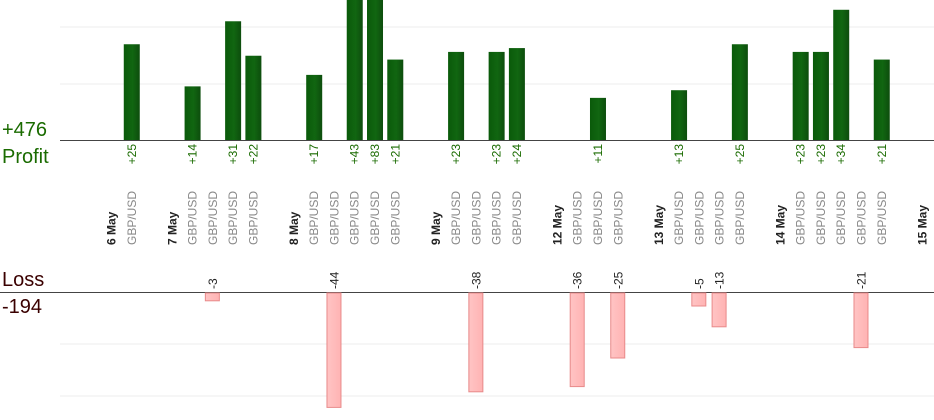  I want to click on profit-value-label: +31, so click(233, 154).